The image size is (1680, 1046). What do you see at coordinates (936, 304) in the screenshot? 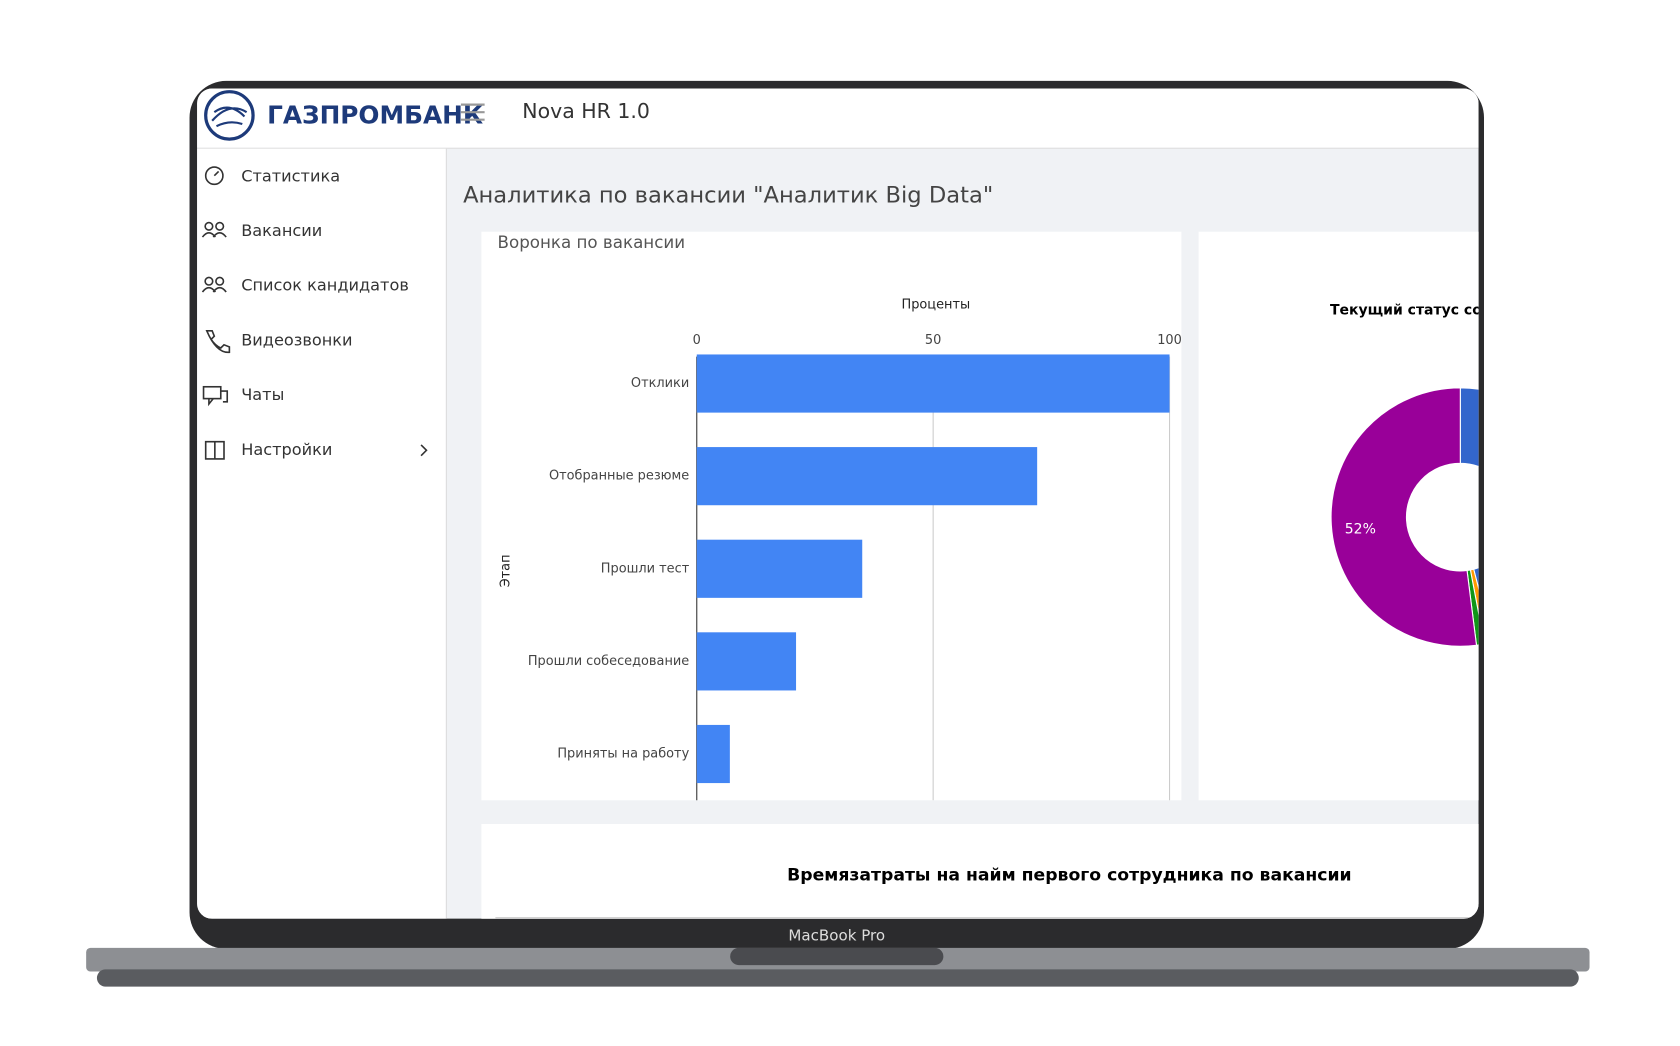
I see `x-axis-title: Проценты` at bounding box center [936, 304].